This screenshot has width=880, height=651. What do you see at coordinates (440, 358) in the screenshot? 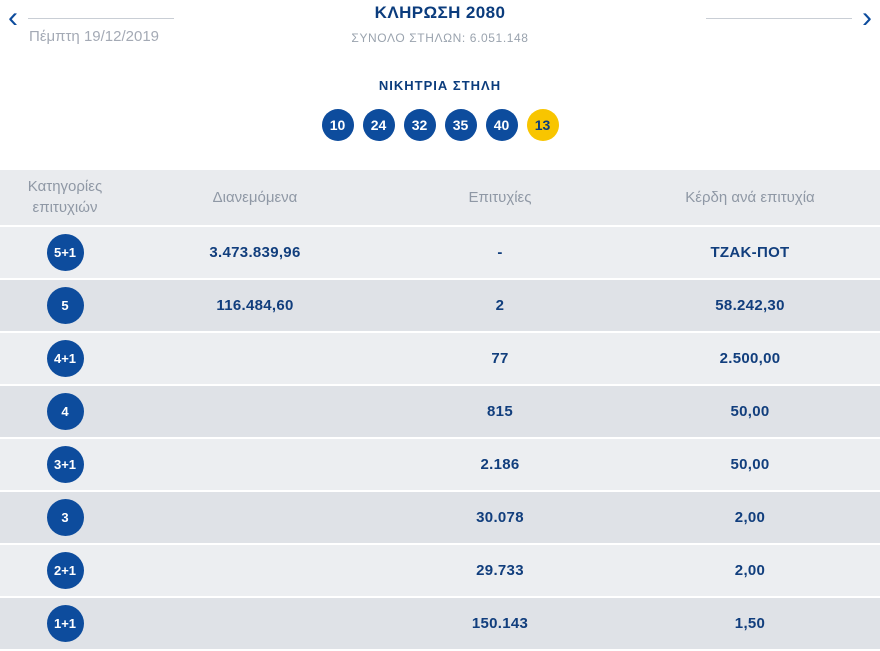
I see `table-row: 4+1 77 2.500,00` at bounding box center [440, 358].